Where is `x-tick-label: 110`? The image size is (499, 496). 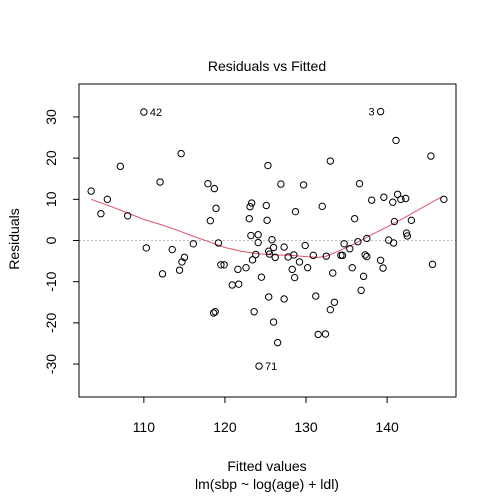
x-tick-label: 110 is located at coordinates (144, 427).